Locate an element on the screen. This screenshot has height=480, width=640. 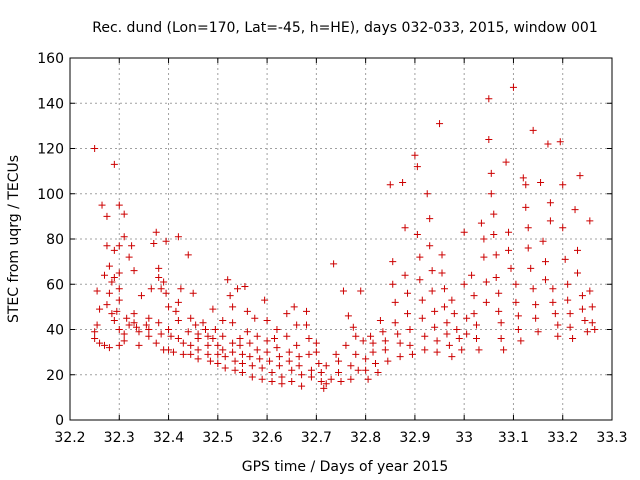
y-tick-label: 80 is located at coordinates (55, 240).